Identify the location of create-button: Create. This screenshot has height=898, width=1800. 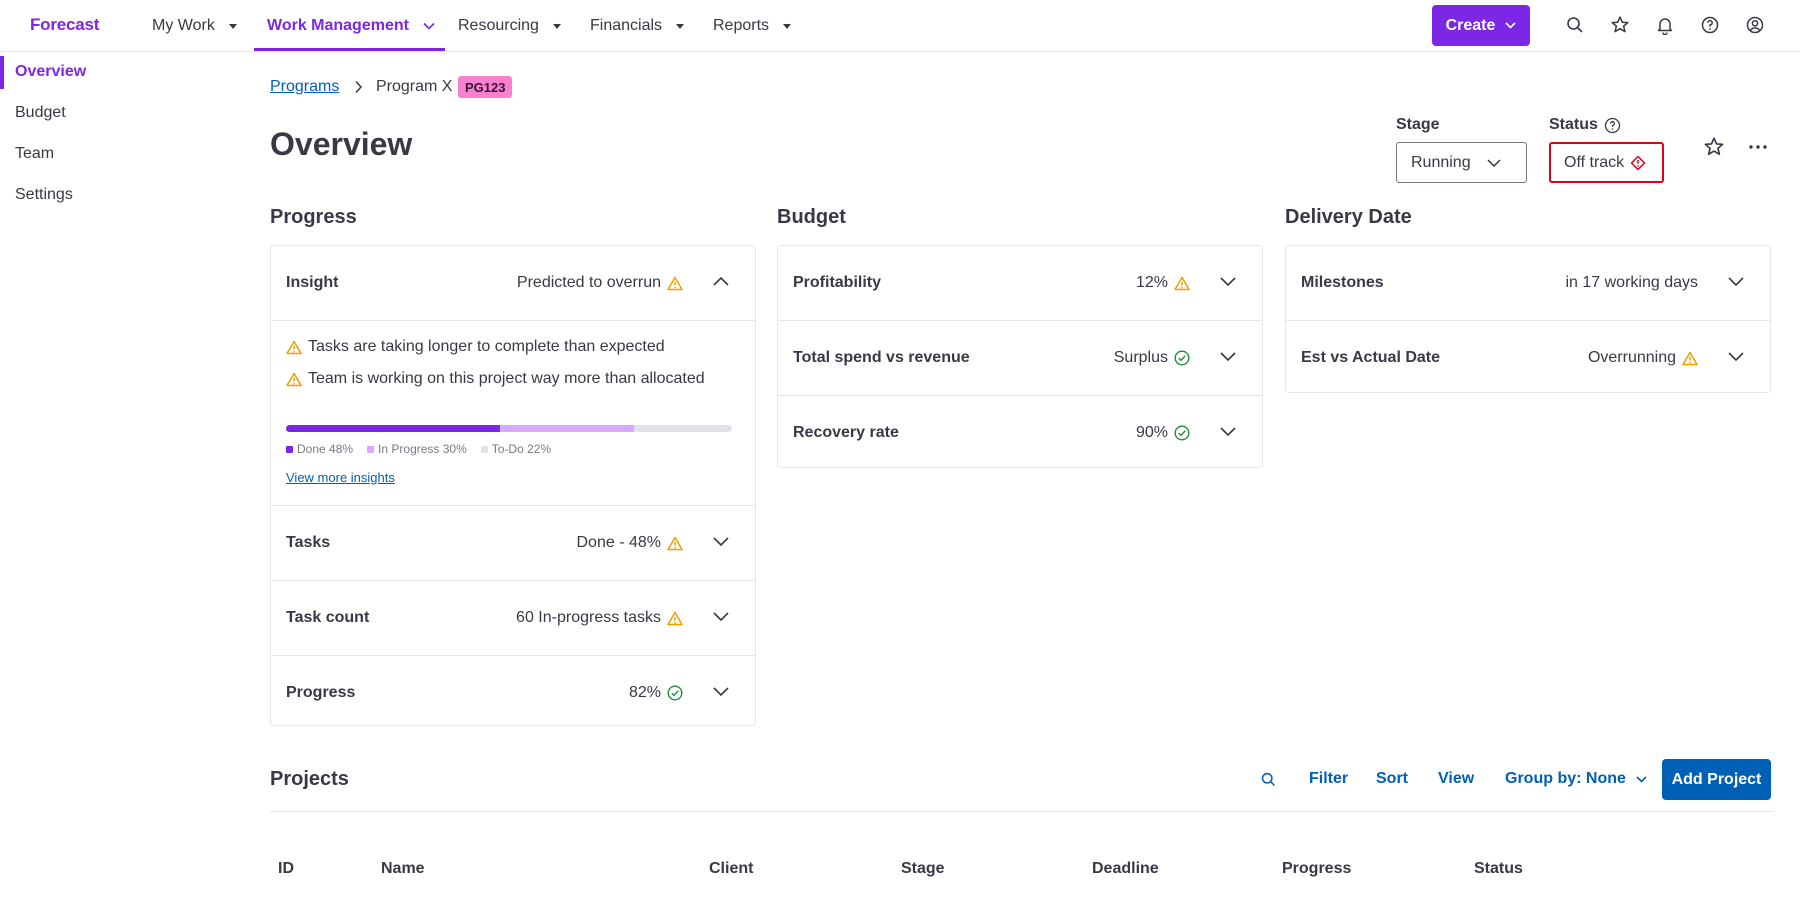
(1481, 25).